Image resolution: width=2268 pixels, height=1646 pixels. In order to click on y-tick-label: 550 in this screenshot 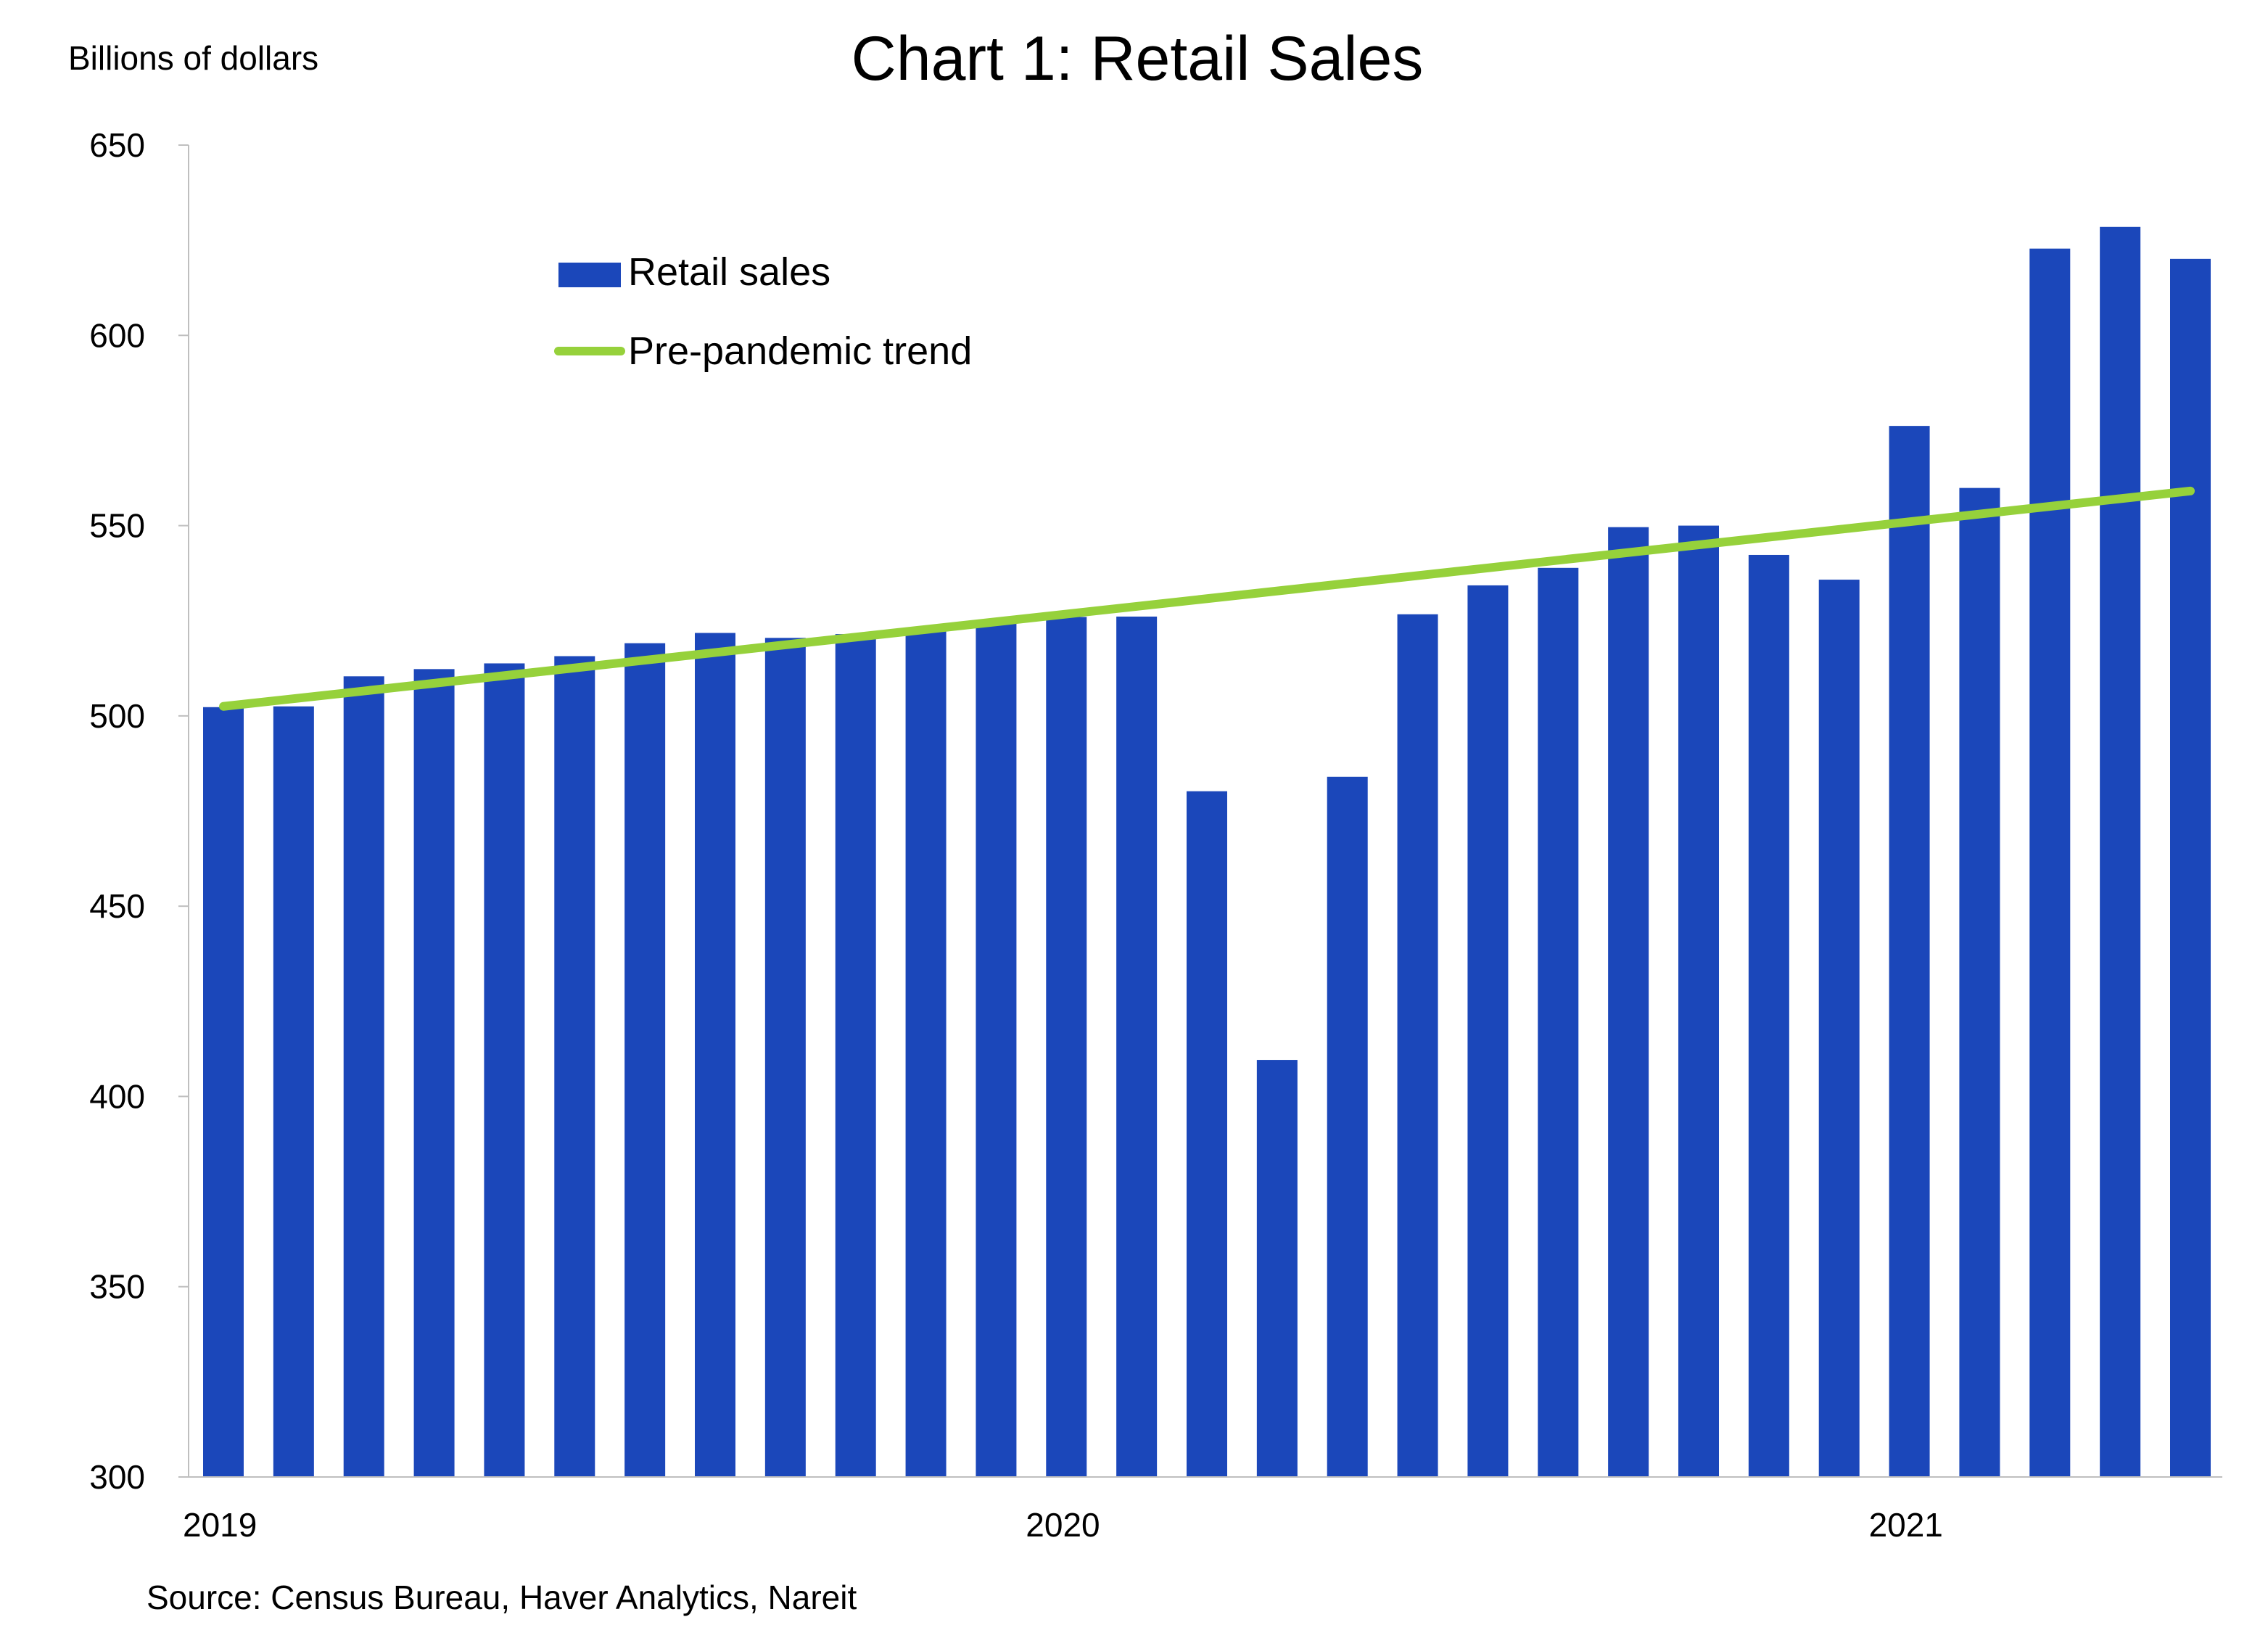, I will do `click(117, 526)`.